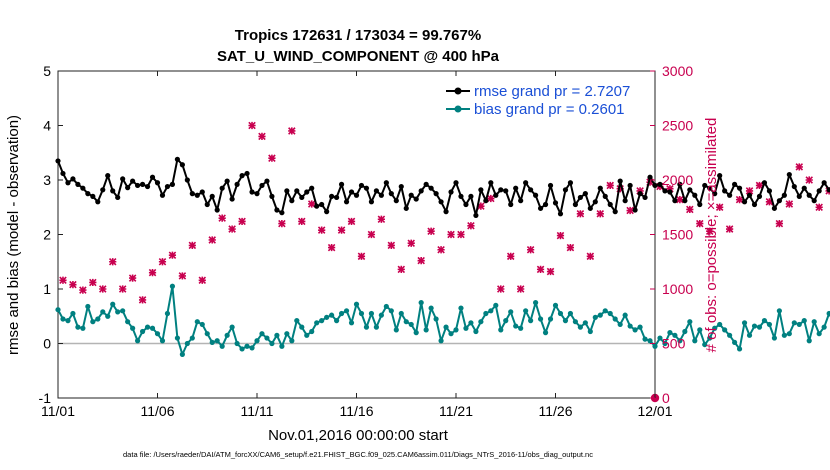 The image size is (830, 470). I want to click on legend-box, so click(544, 101).